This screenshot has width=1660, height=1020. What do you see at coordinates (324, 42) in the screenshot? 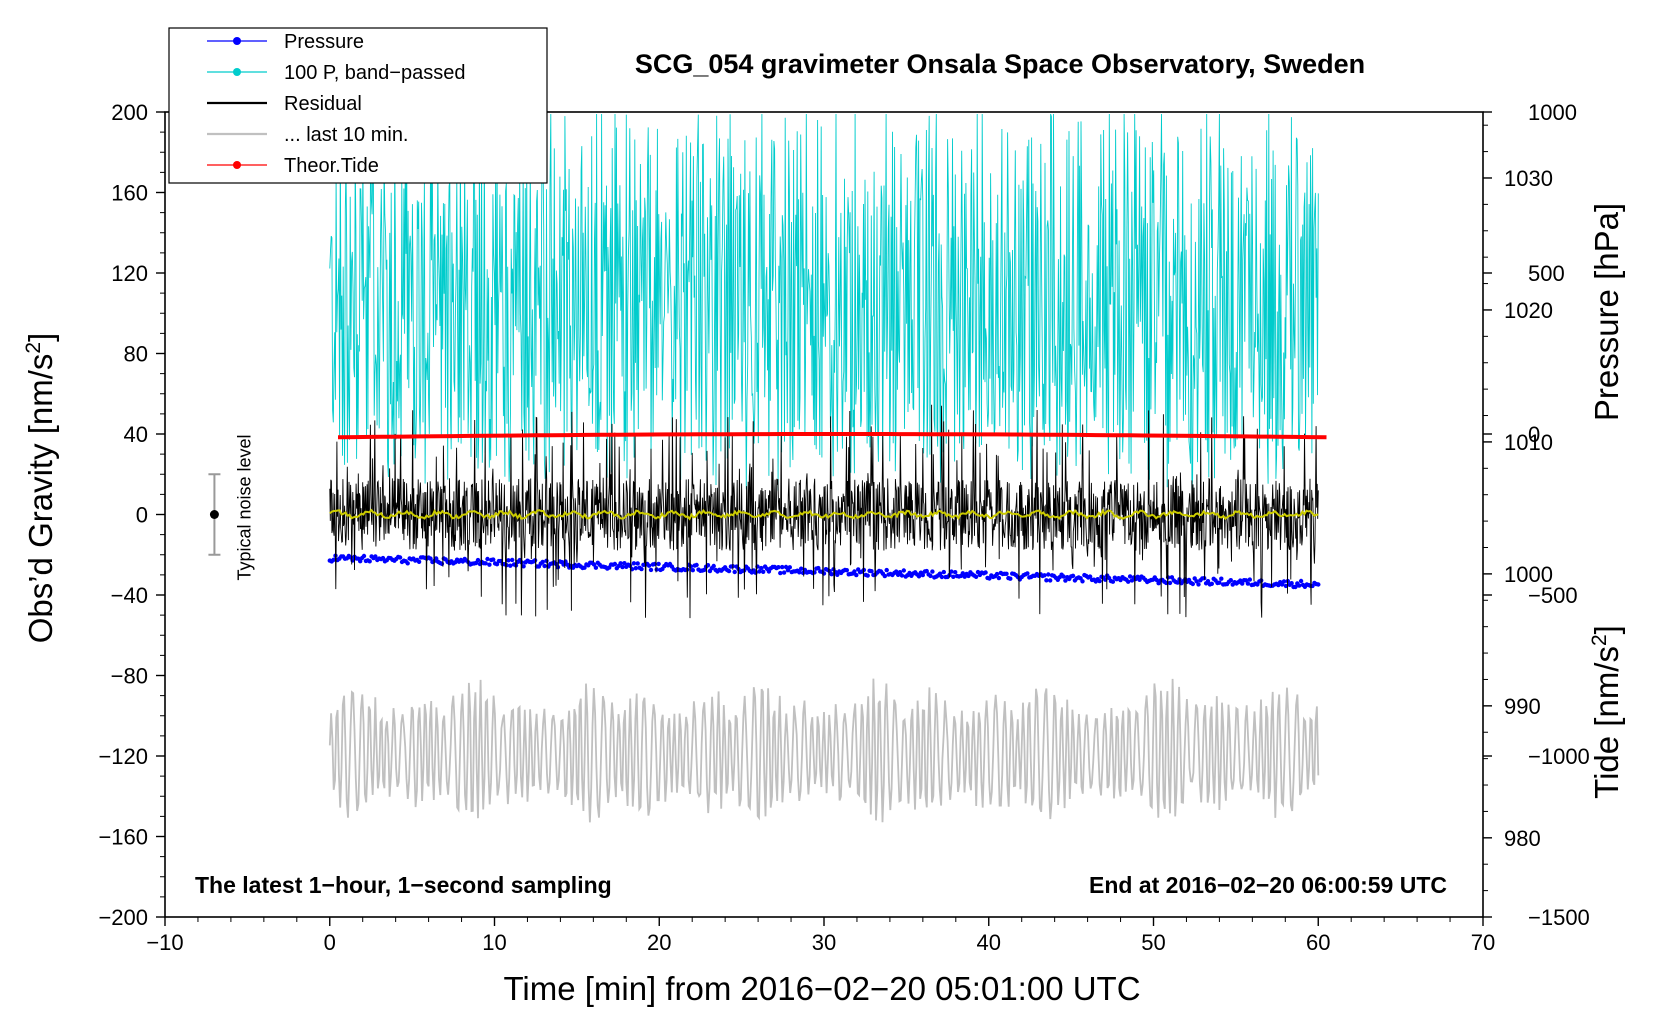
I see `legend-label: Pressure` at bounding box center [324, 42].